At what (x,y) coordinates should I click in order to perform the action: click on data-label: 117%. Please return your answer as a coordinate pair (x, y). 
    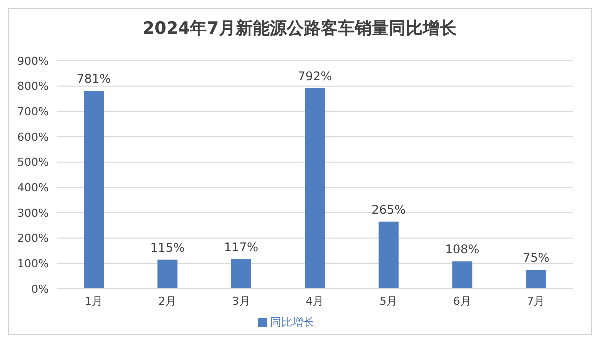
    Looking at the image, I should click on (241, 247).